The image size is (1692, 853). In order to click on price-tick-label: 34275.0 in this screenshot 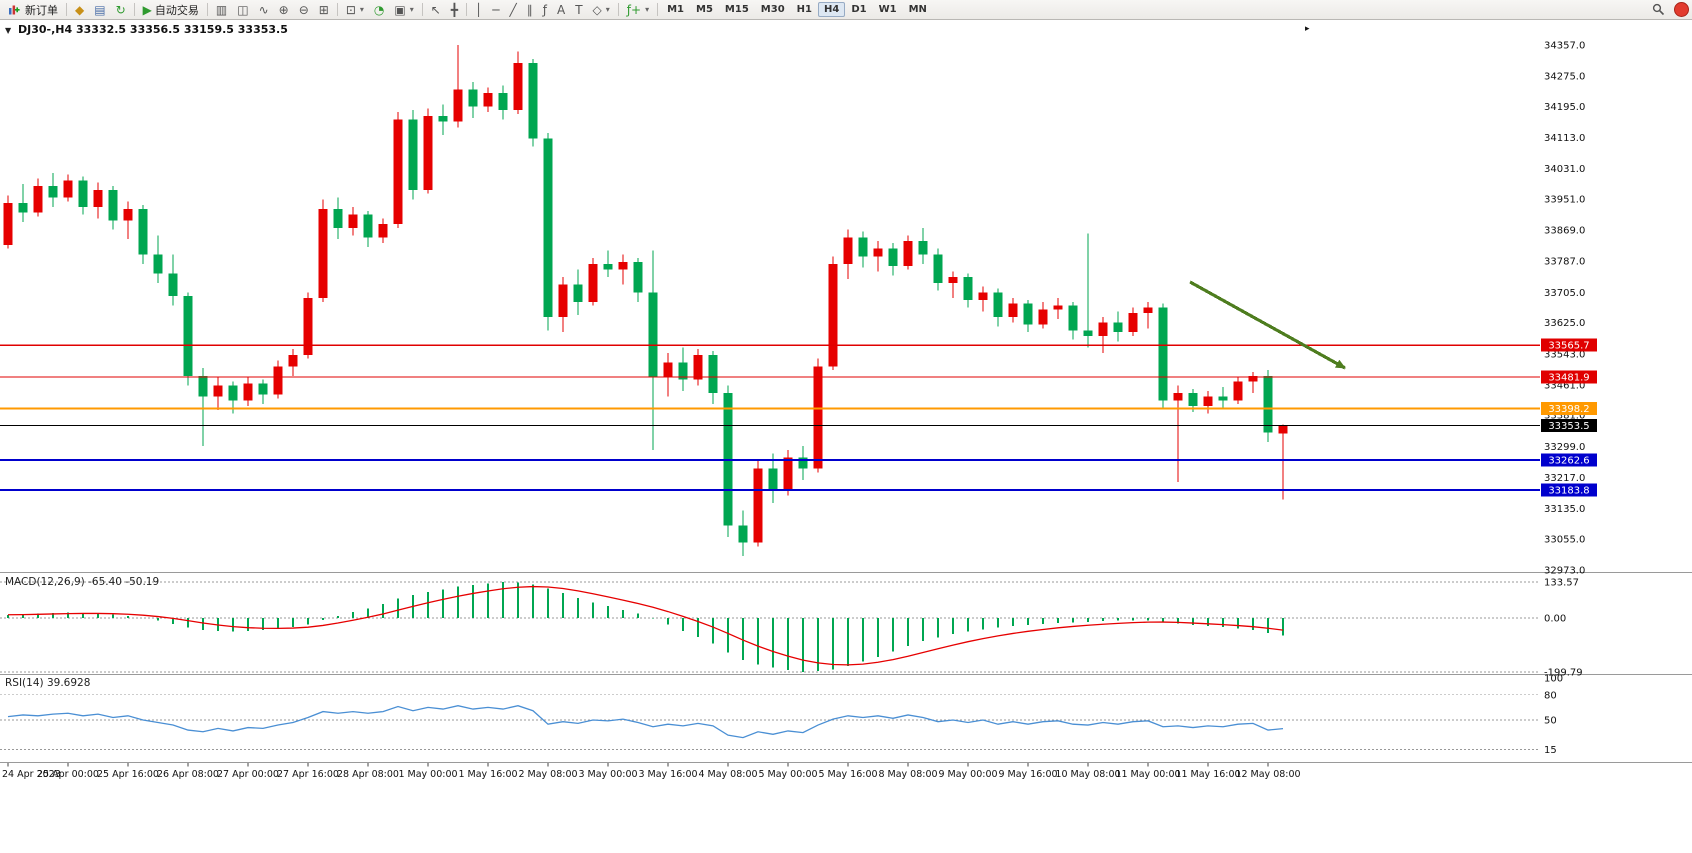, I will do `click(1564, 77)`.